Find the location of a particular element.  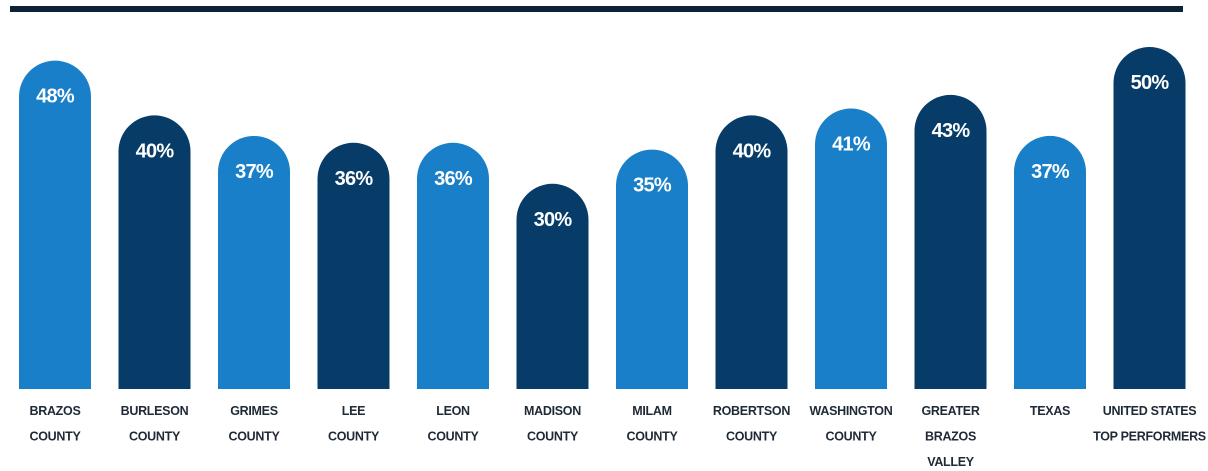

category-label-10: TEXAS is located at coordinates (1050, 411).